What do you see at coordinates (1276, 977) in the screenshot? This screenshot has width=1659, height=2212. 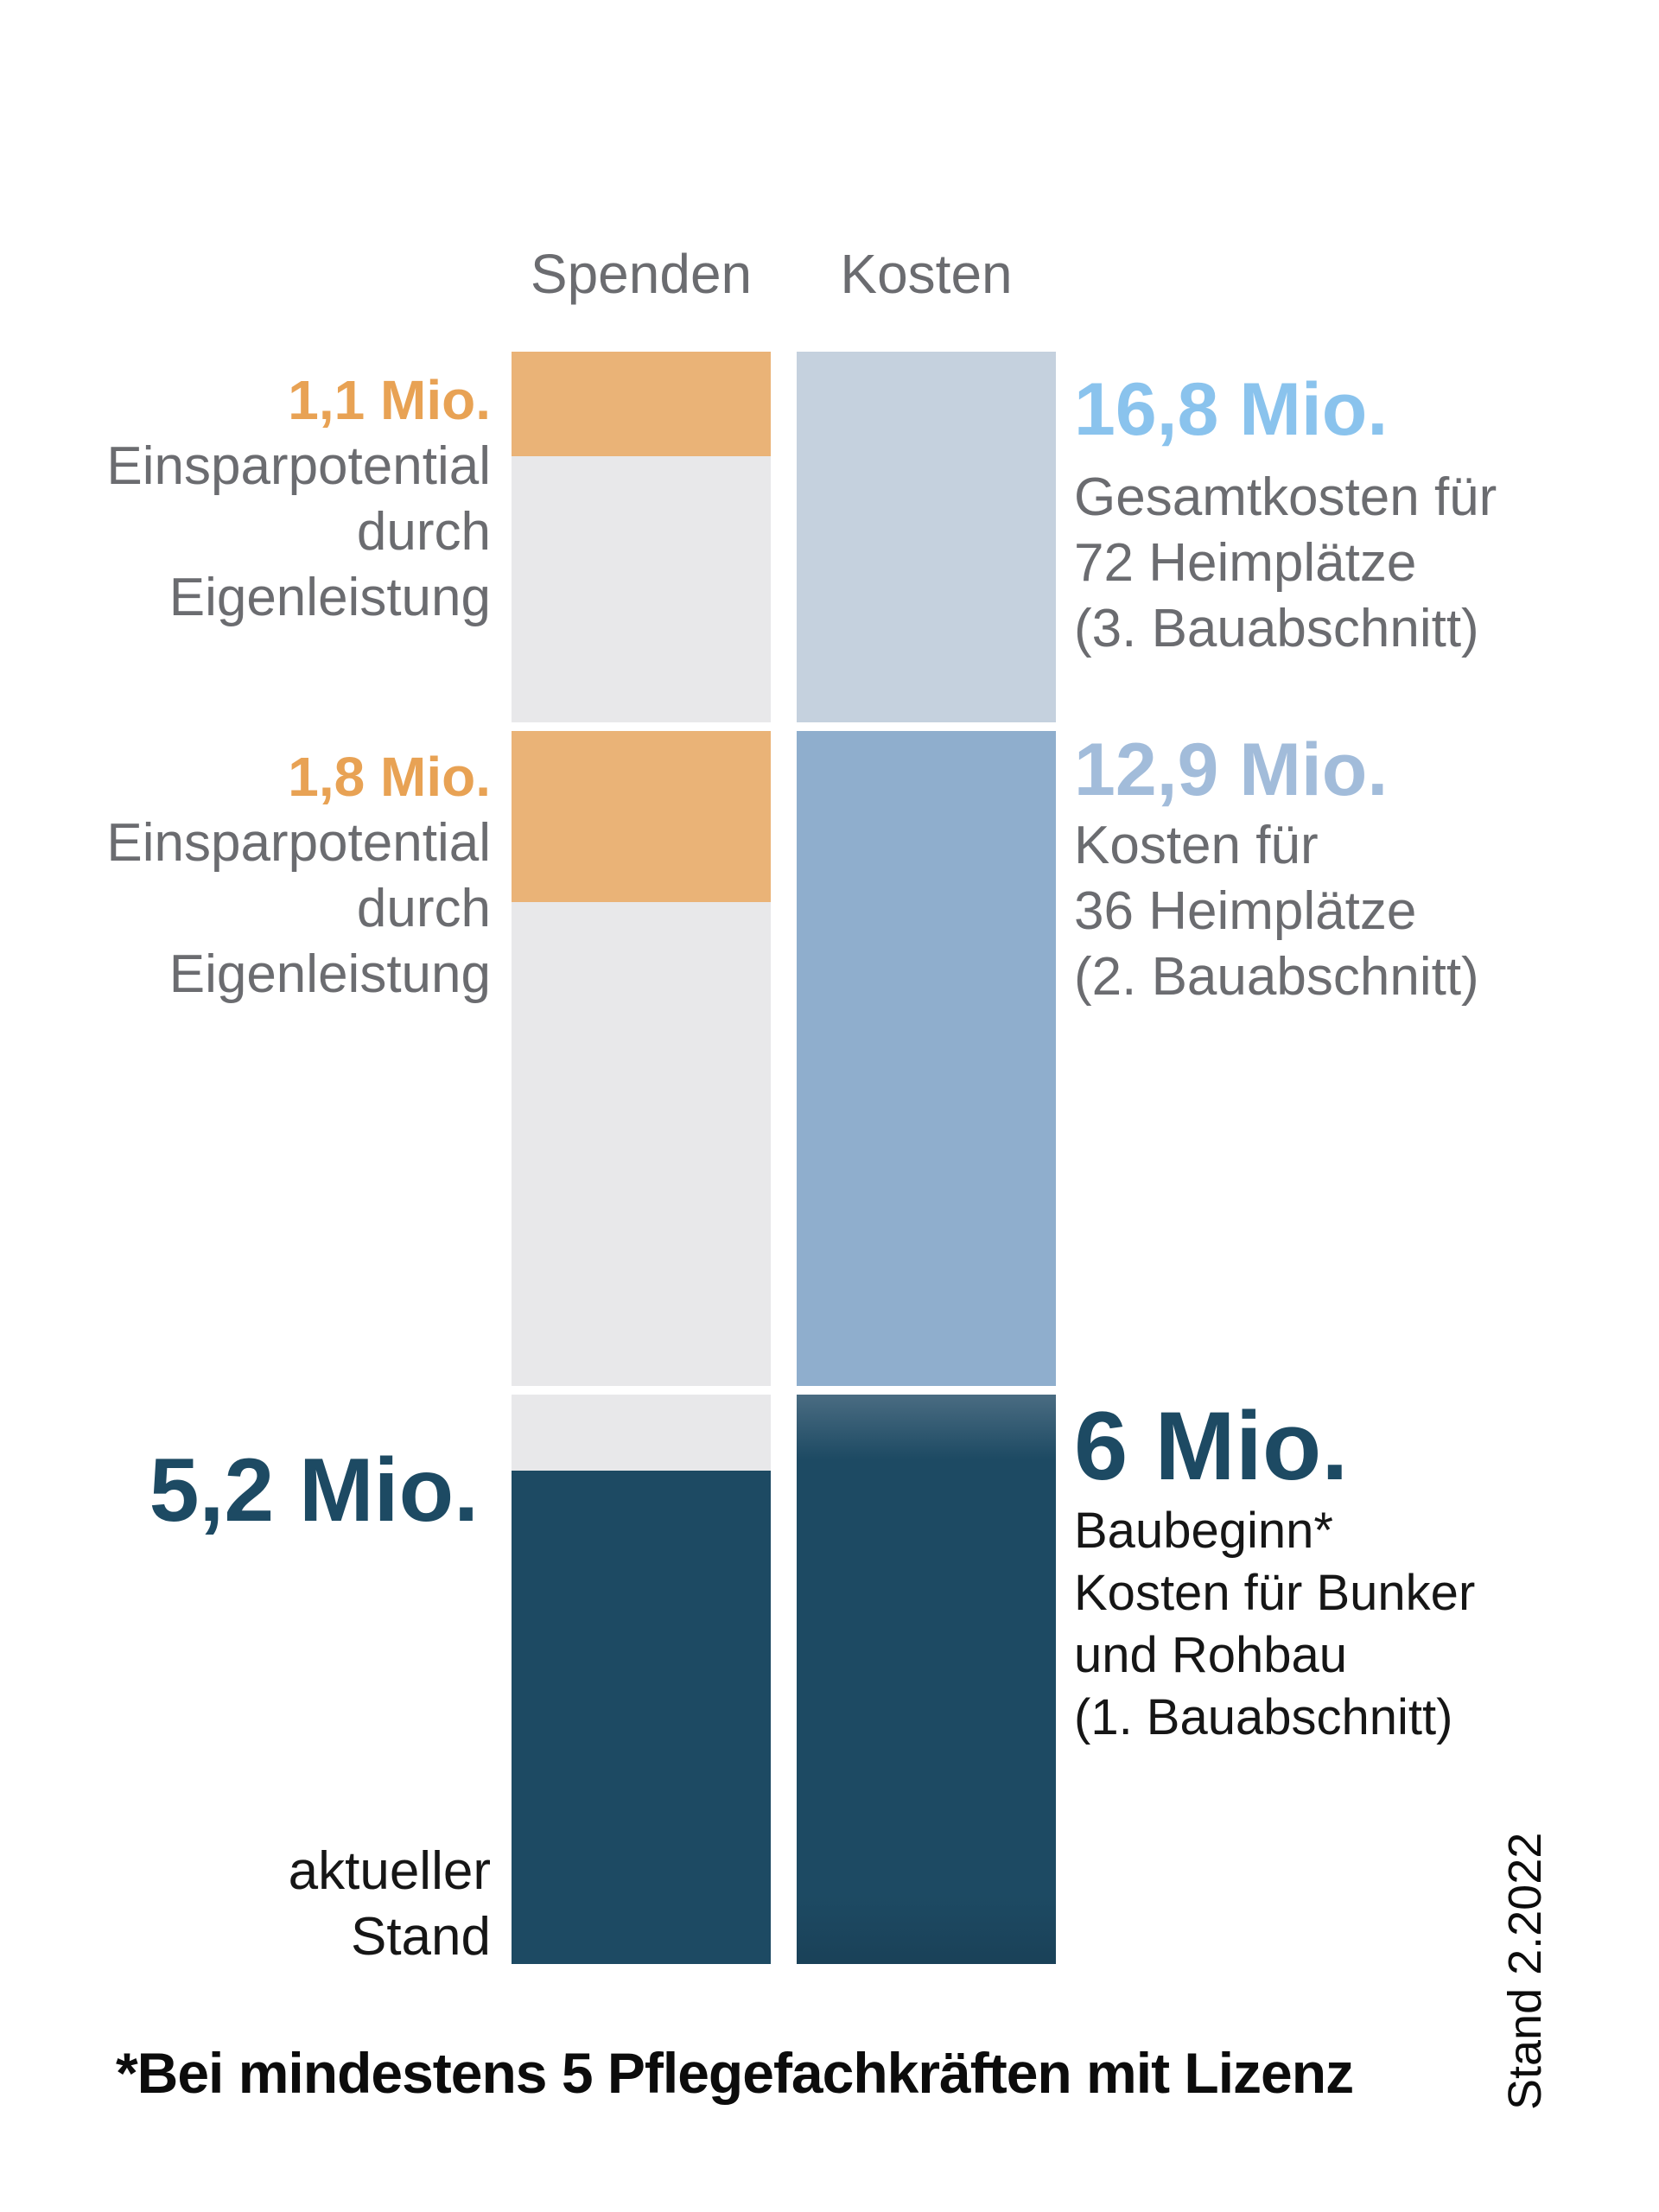 I see `annotation-line: (2. Bauabschnitt)` at bounding box center [1276, 977].